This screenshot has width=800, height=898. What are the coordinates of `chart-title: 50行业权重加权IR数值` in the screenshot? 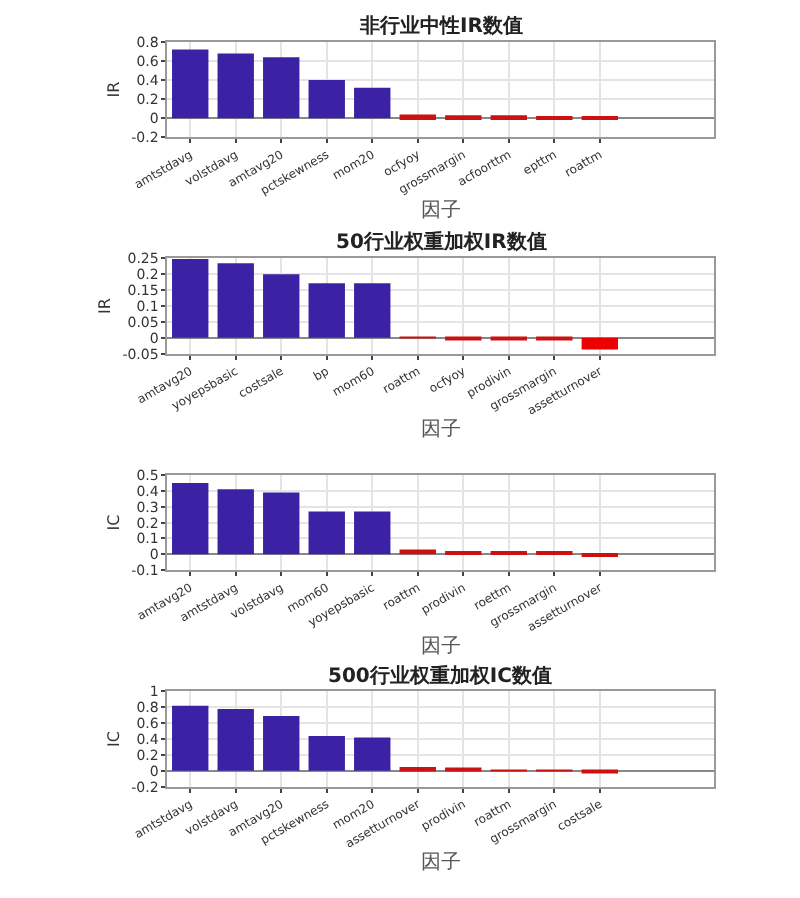 It's located at (441, 242).